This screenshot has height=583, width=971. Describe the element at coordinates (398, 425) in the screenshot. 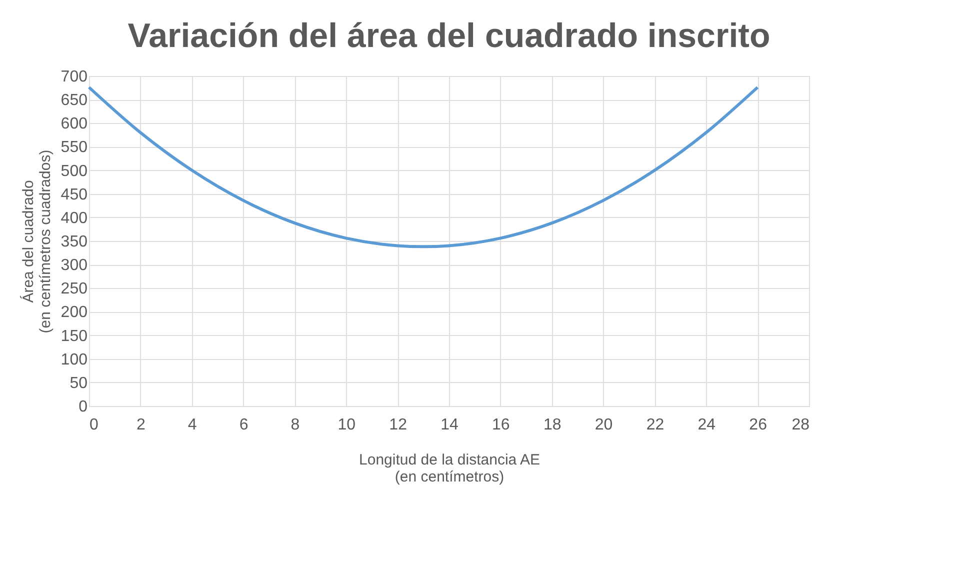

I see `x-tick-label: 12` at that location.